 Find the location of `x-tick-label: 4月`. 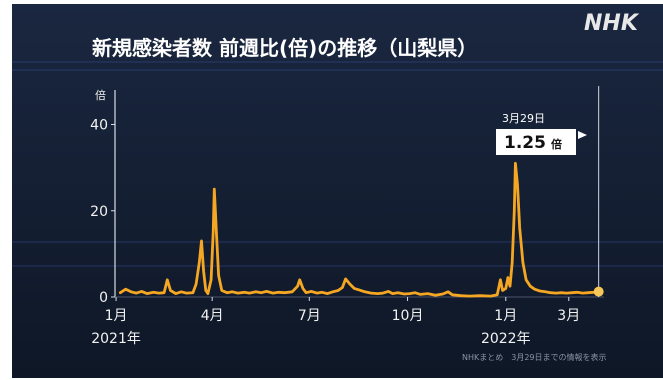

x-tick-label: 4月 is located at coordinates (212, 316).